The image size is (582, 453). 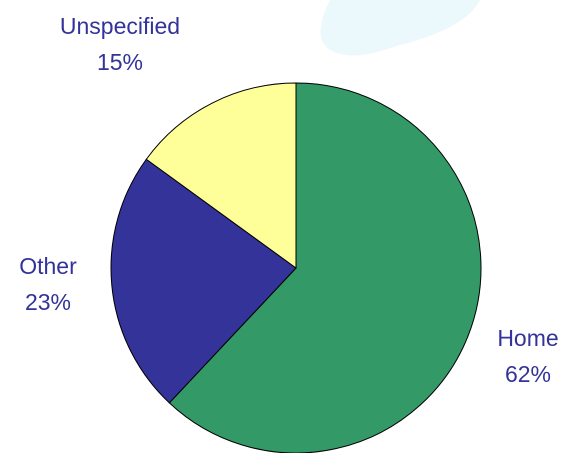 What do you see at coordinates (528, 374) in the screenshot?
I see `slice-value-label: 62%` at bounding box center [528, 374].